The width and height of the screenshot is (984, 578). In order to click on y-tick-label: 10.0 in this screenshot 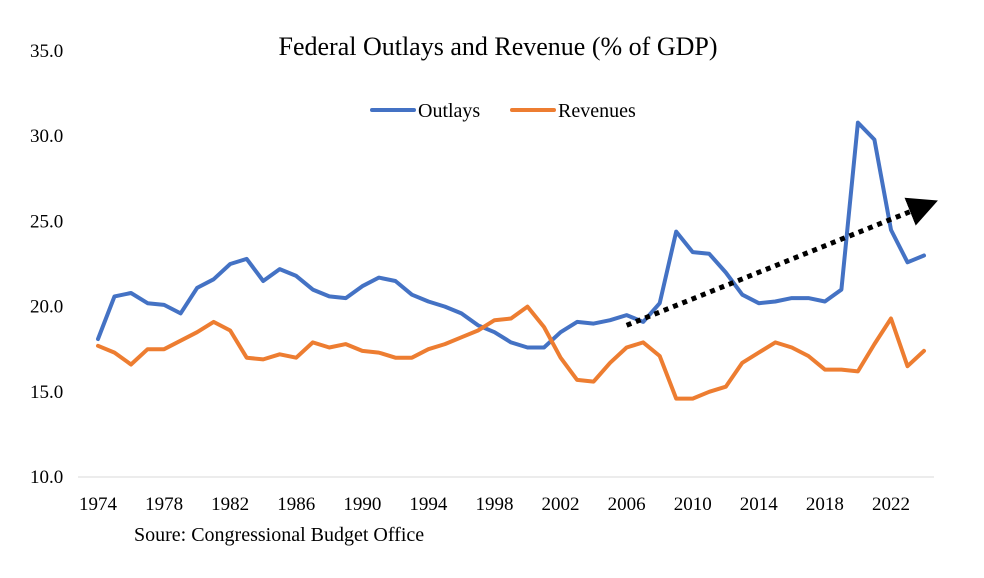, I will do `click(46, 477)`.